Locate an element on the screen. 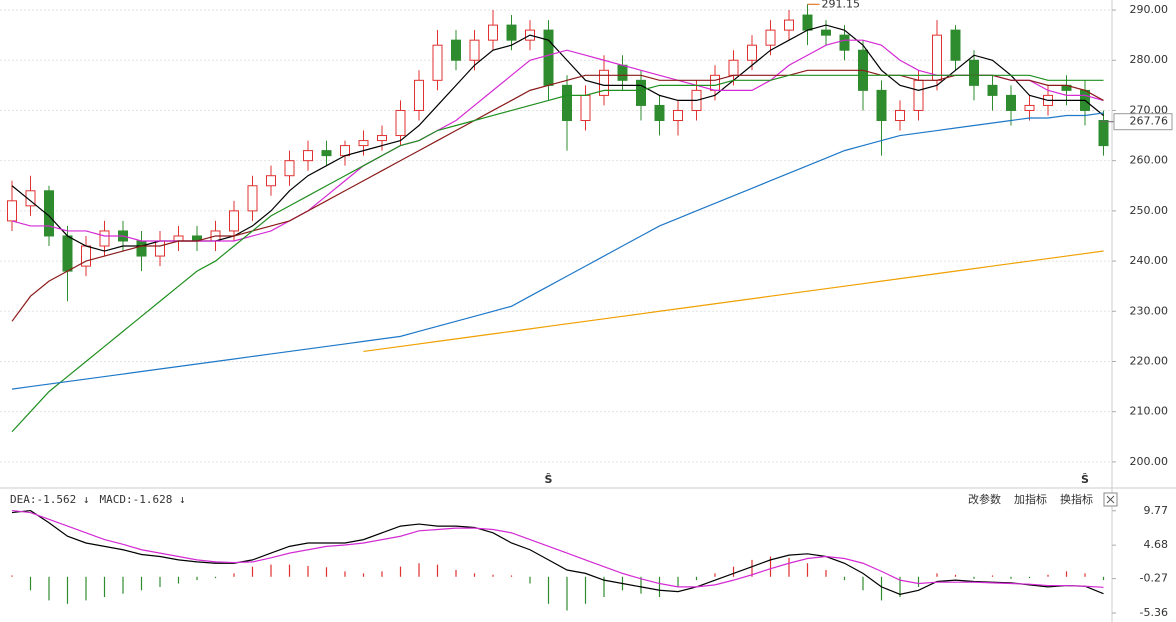 The image size is (1176, 622). y-tick-label: 4.68 is located at coordinates (1156, 544).